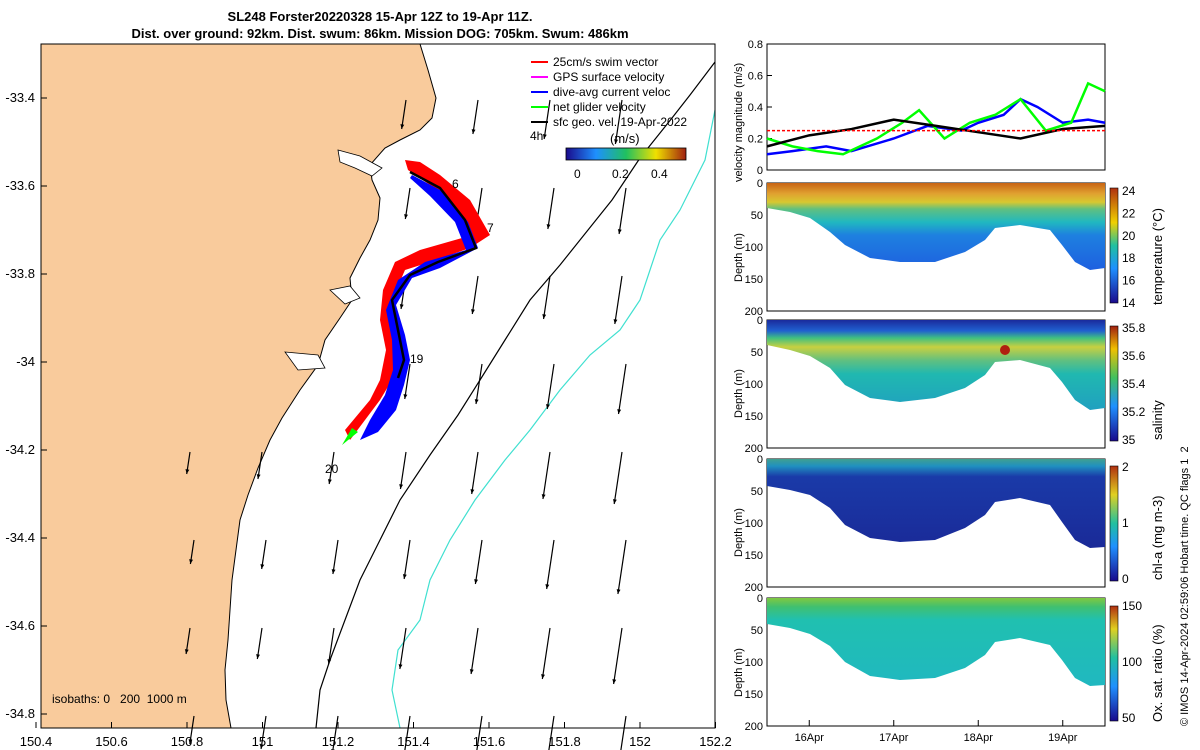  I want to click on map-x-tick-label: 150.6, so click(111, 741).